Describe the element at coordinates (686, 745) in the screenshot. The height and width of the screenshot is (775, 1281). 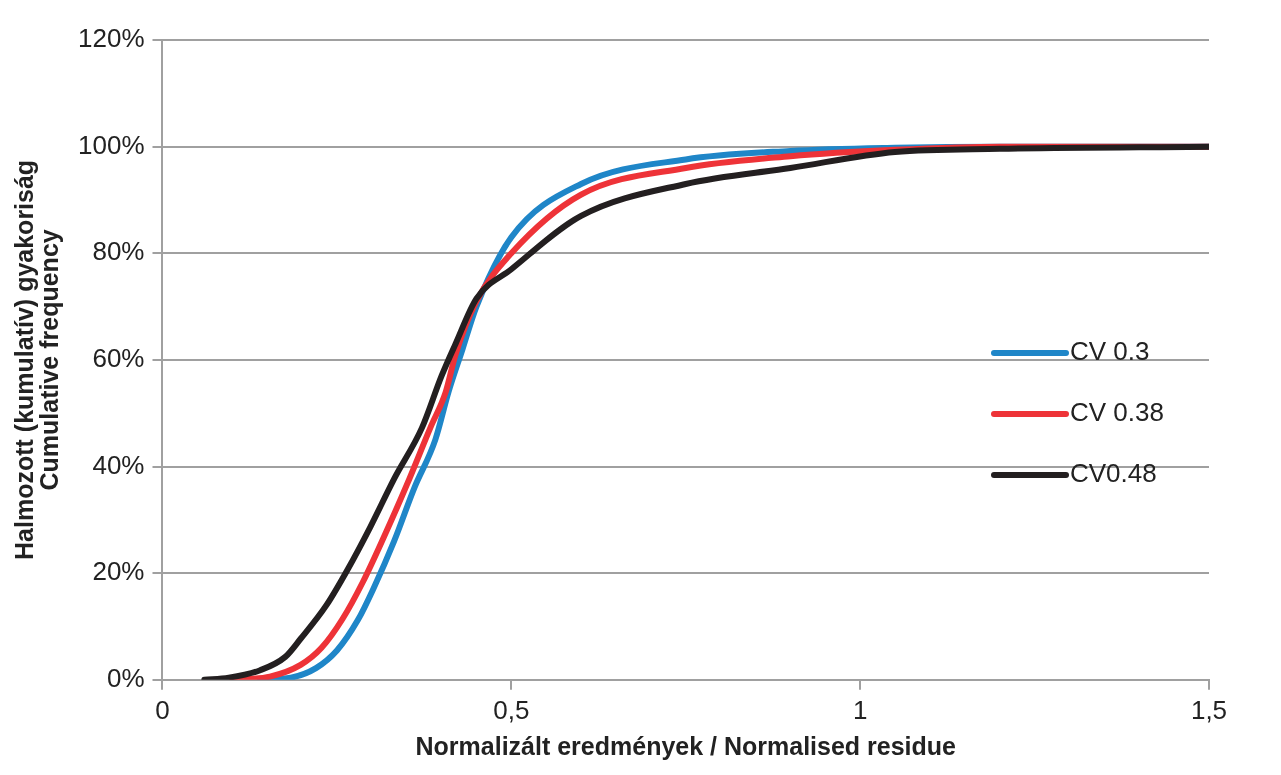
I see `x-axis-title: Normalizált eredmények / Normalised residue` at that location.